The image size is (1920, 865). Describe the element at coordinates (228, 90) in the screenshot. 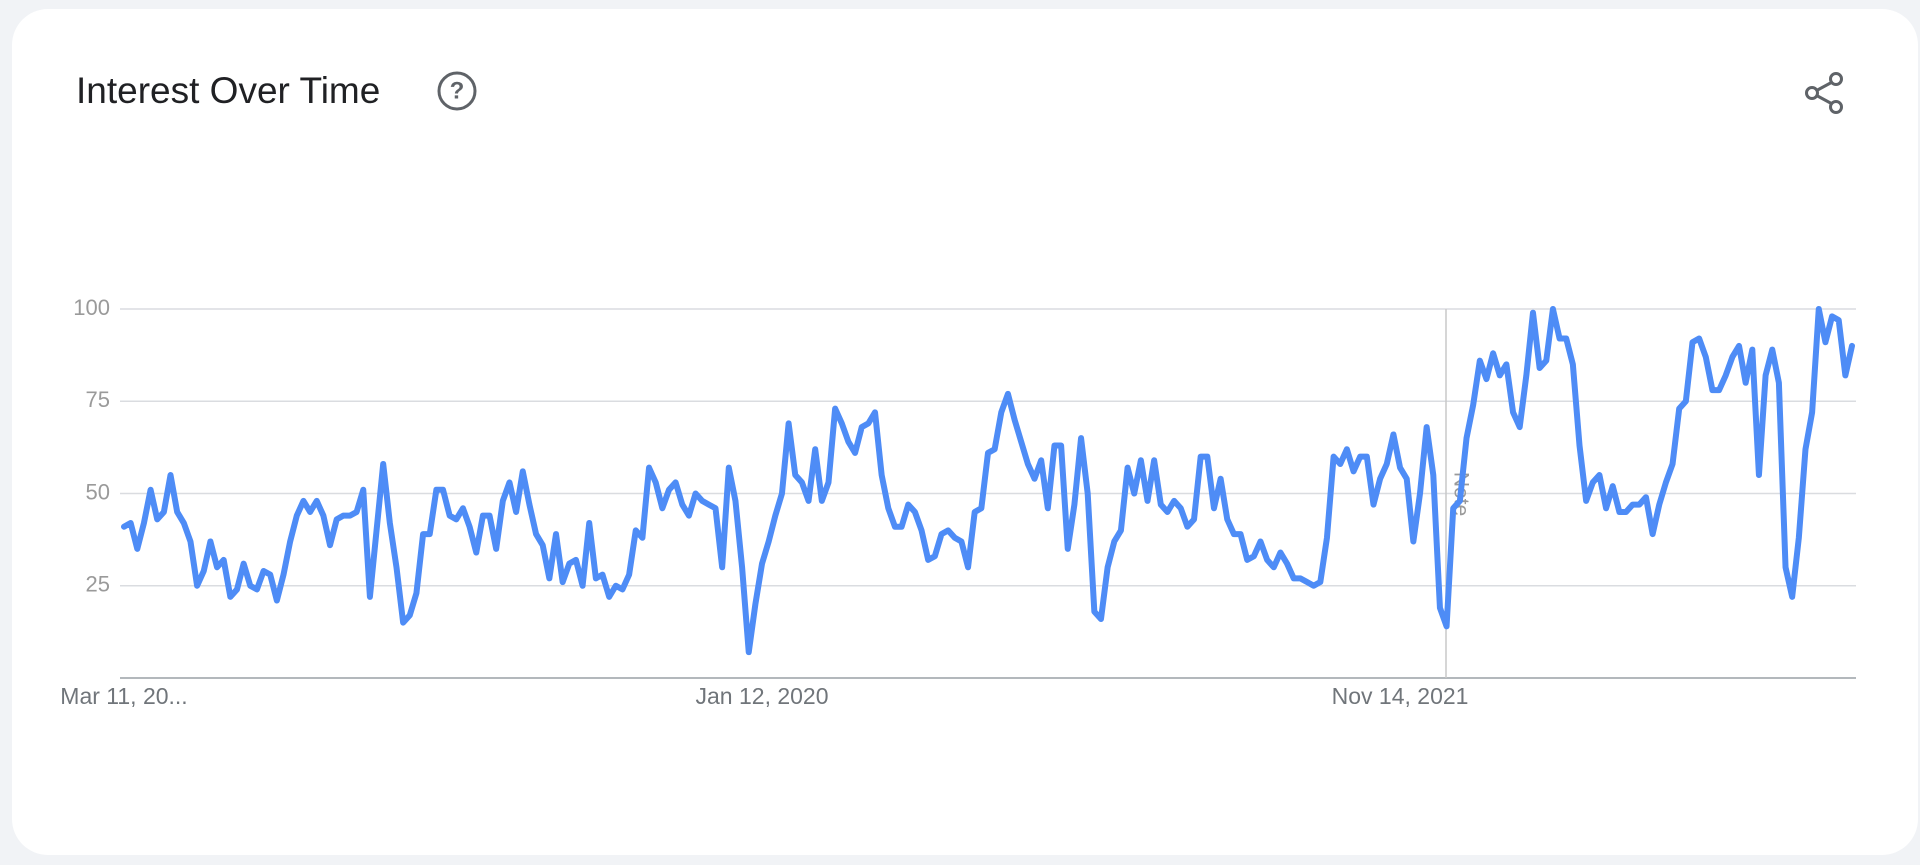

I see `chart-title: Interest Over Time` at that location.